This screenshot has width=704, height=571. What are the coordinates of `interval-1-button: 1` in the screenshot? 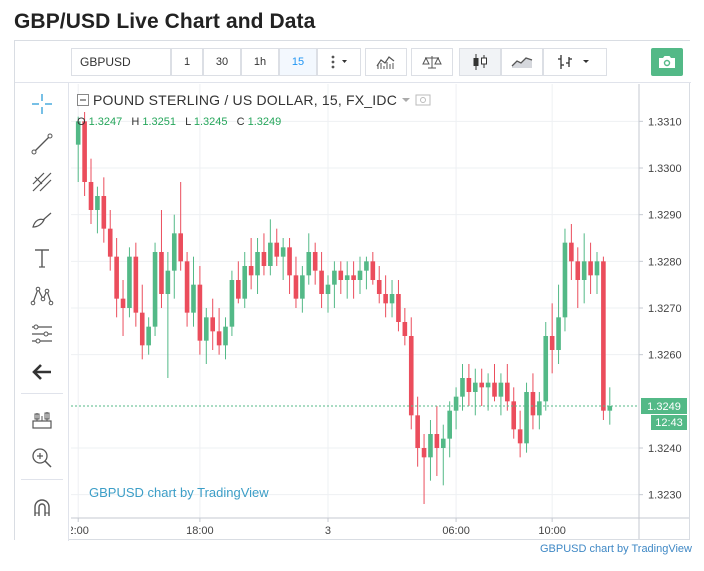 It's located at (187, 62).